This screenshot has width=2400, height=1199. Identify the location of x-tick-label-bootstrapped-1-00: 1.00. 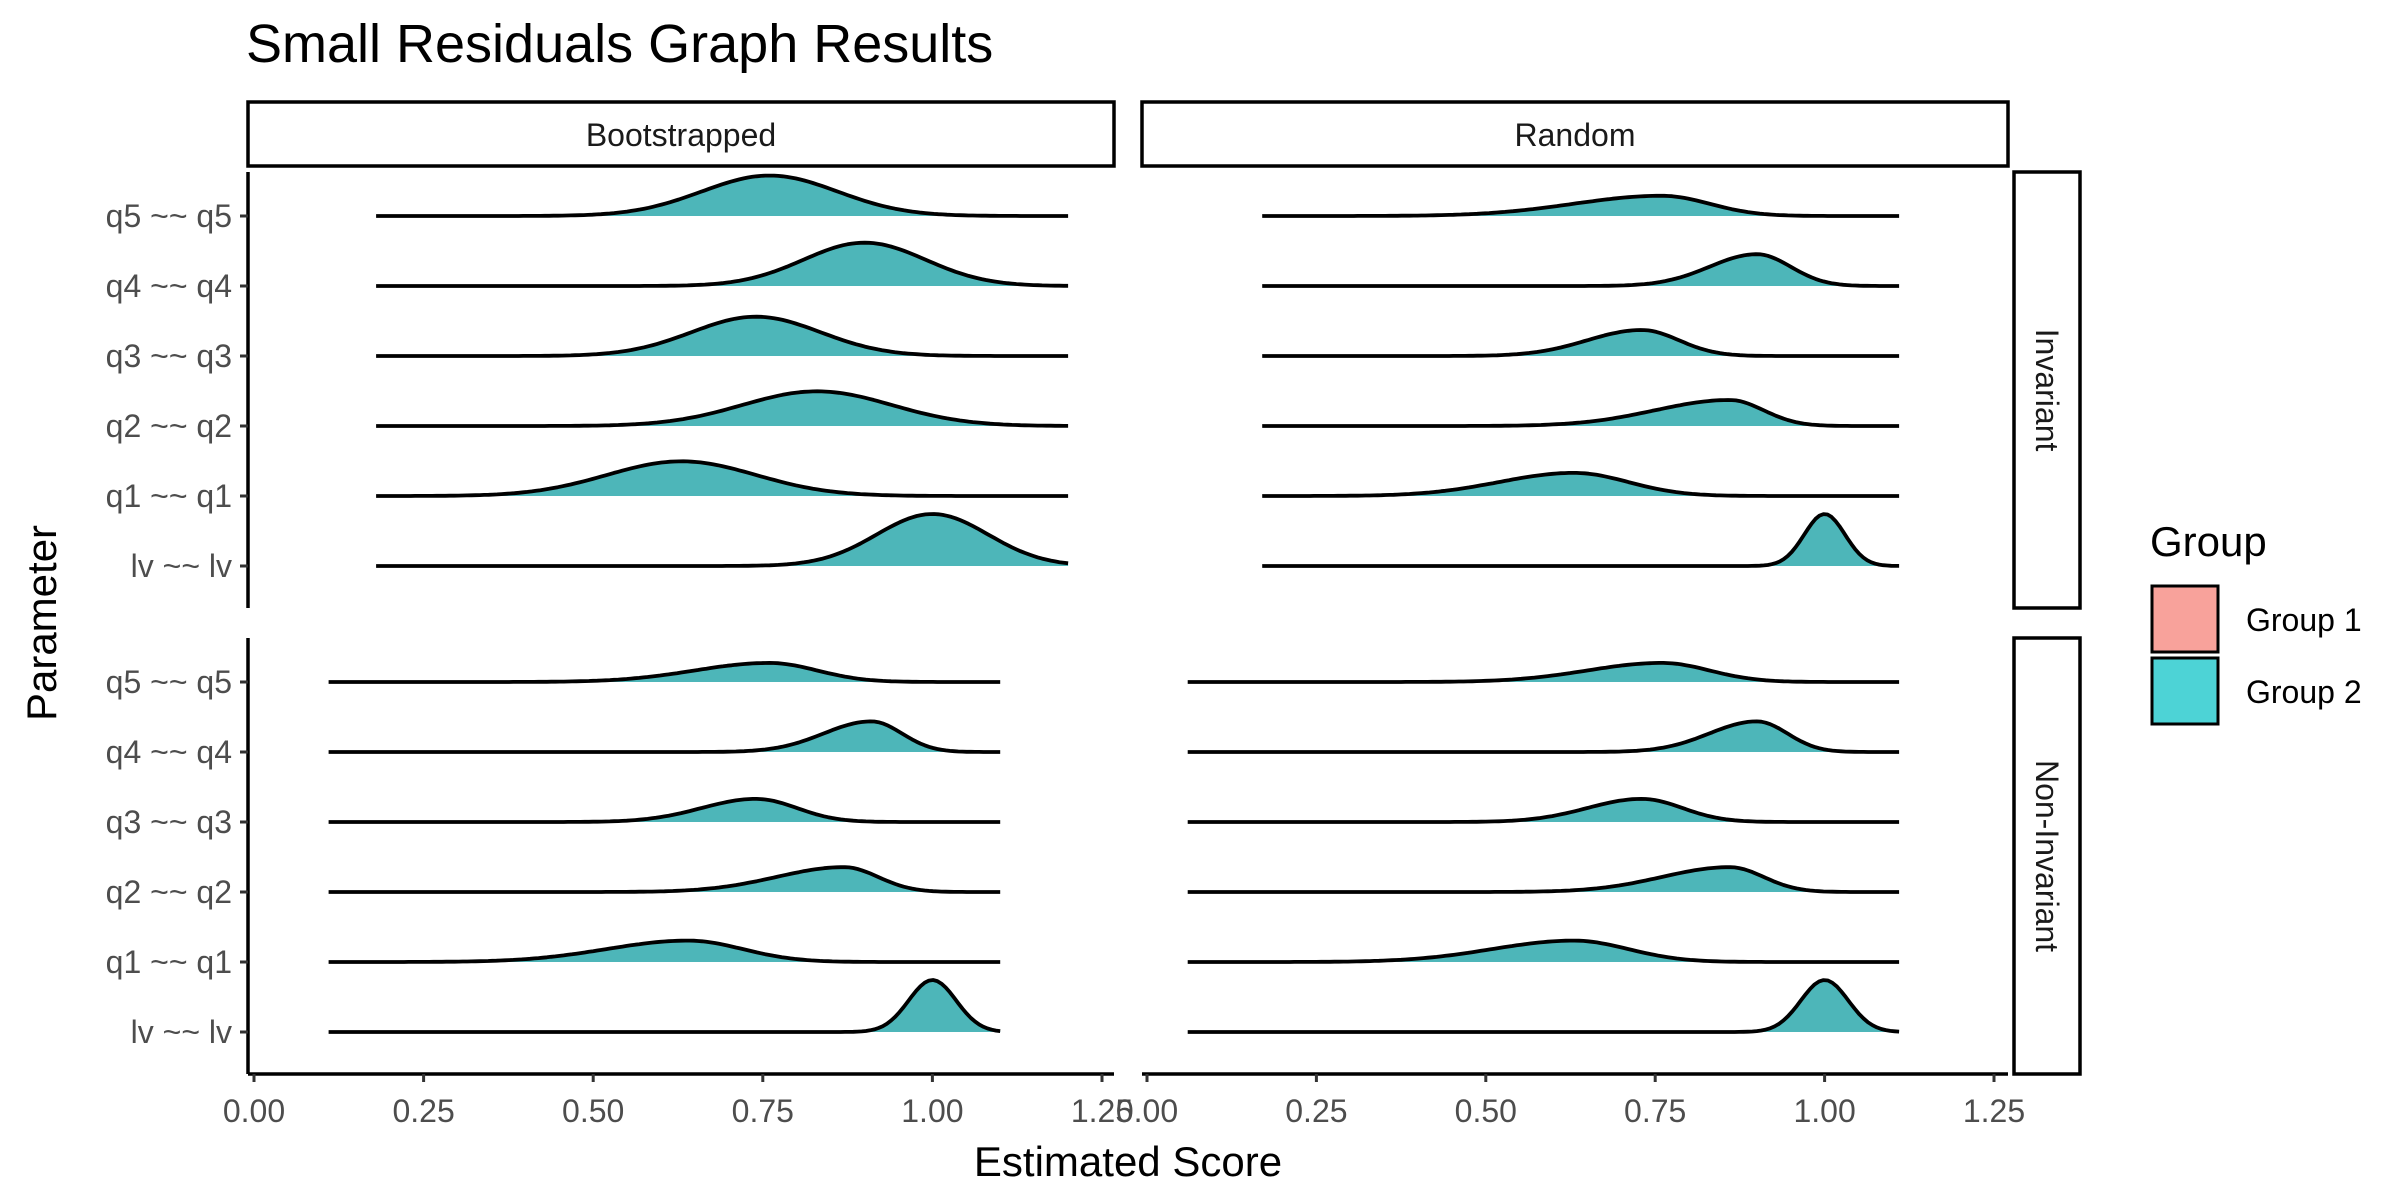
(932, 1111).